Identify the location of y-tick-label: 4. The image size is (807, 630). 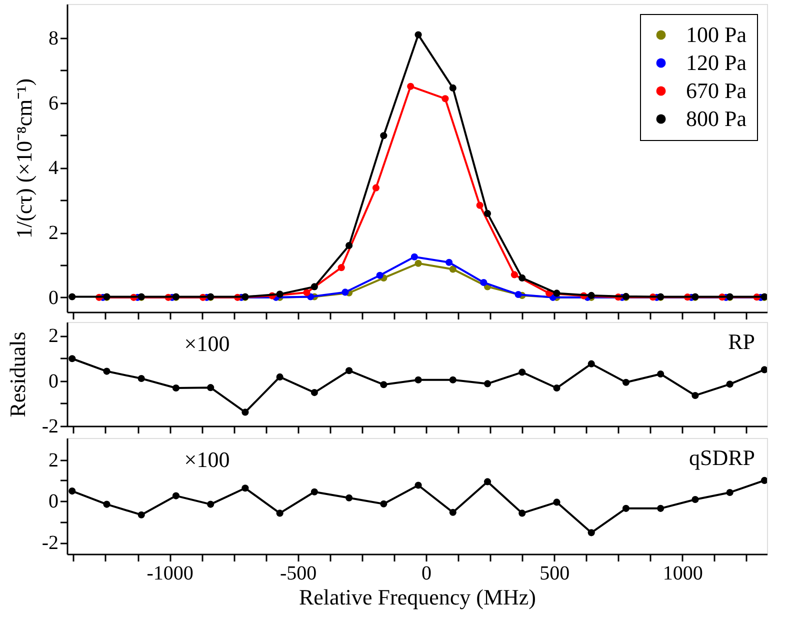
(53, 168).